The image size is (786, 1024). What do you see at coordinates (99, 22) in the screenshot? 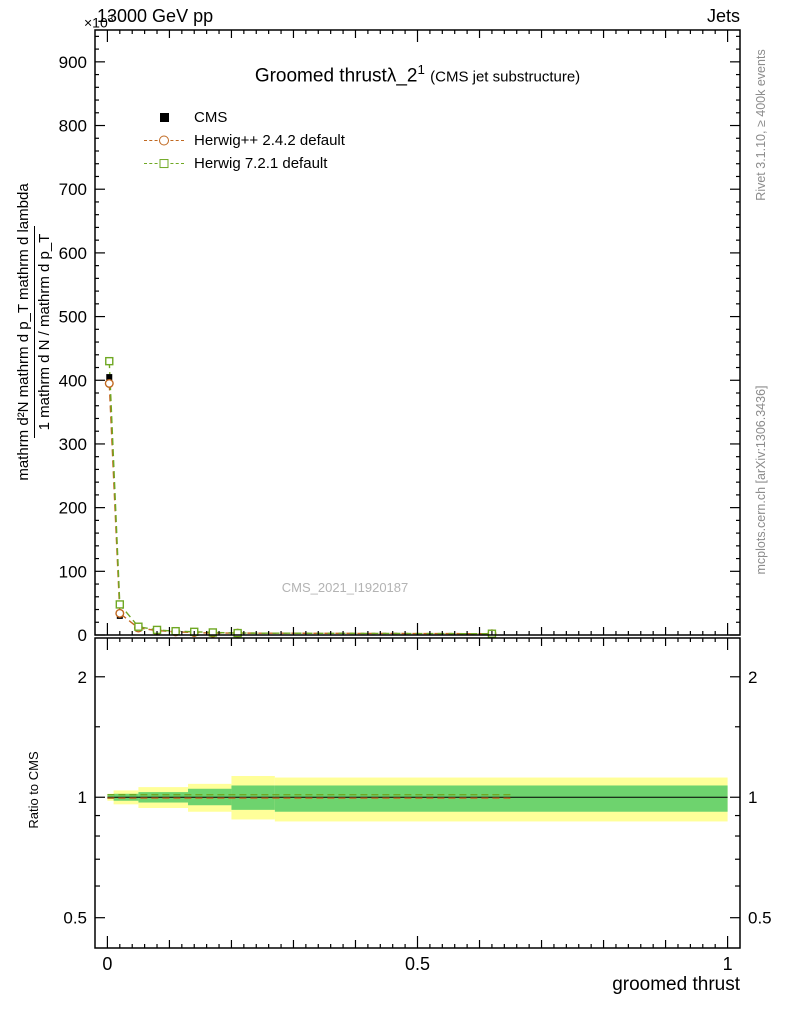
I see `y-axis-scale-exponent: ×10³` at bounding box center [99, 22].